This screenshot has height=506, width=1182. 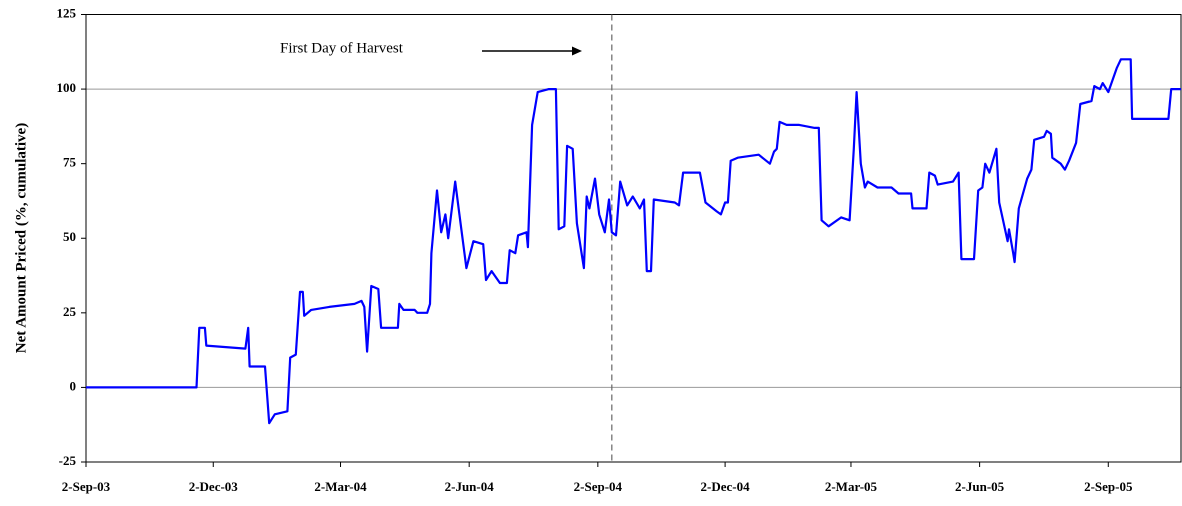 I want to click on x-tick-label: 2-Dec-04, so click(x=726, y=486).